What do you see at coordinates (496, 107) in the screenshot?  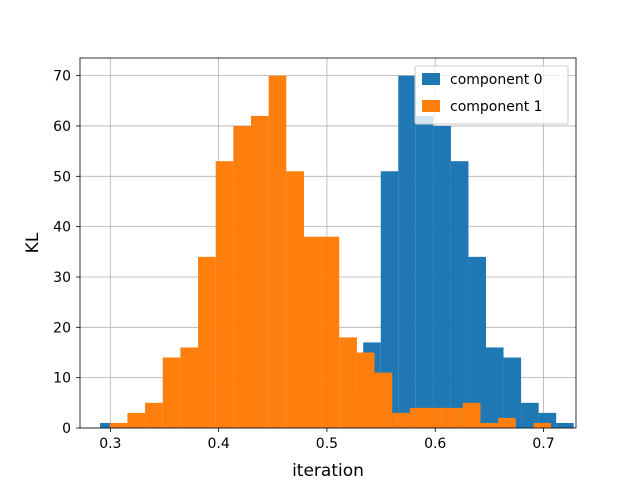 I see `legend-label-component-1: component 1` at bounding box center [496, 107].